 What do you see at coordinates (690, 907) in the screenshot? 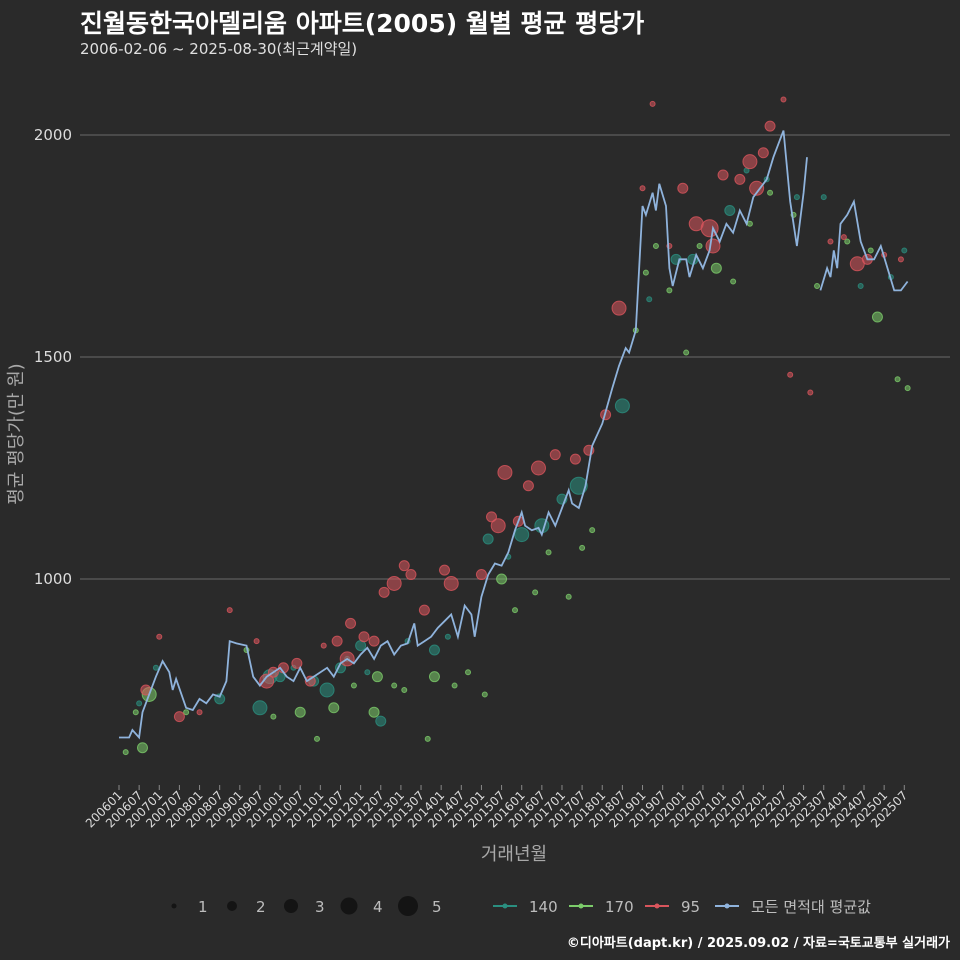
I see `legend-series-label: 95` at bounding box center [690, 907].